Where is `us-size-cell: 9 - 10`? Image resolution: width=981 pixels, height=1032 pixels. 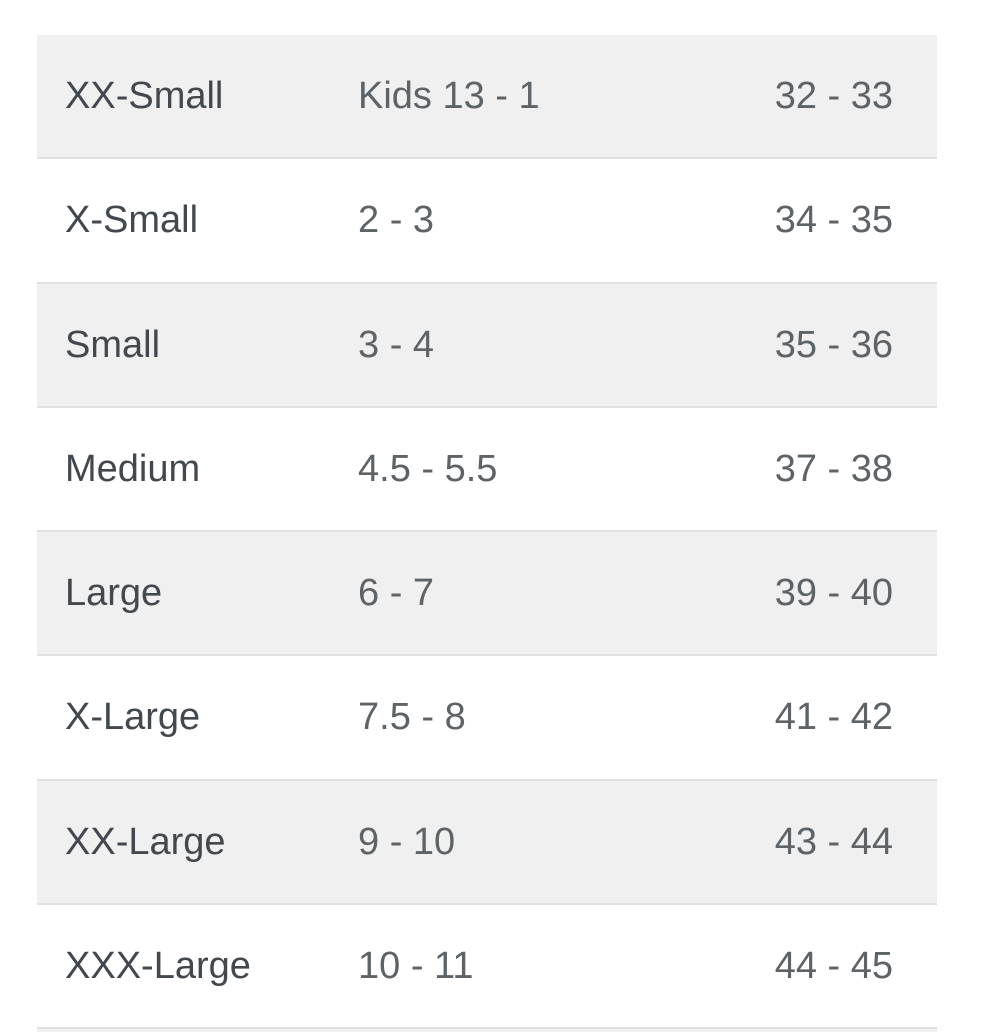
us-size-cell: 9 - 10 is located at coordinates (407, 841).